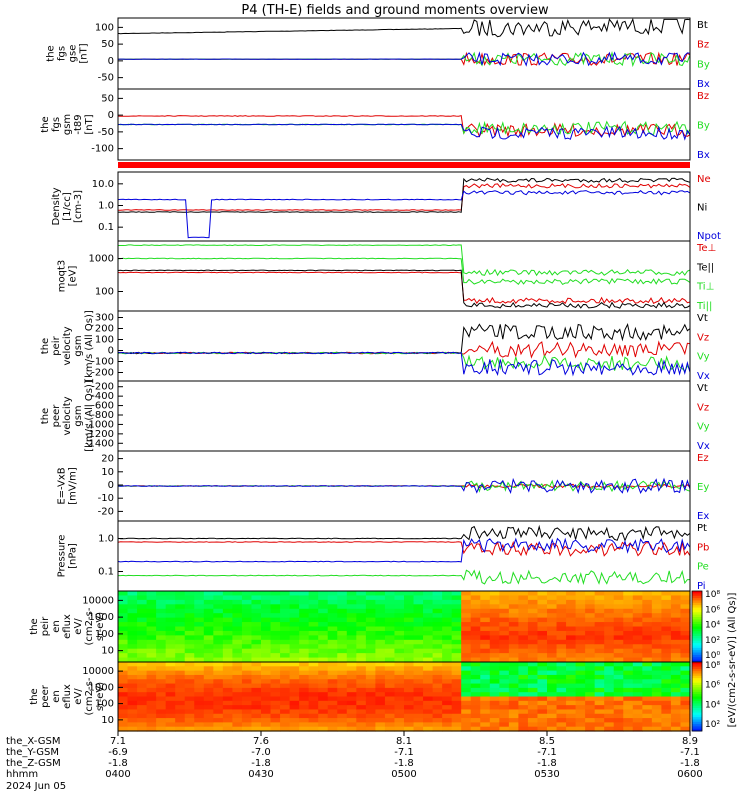 This screenshot has width=750, height=800. Describe the element at coordinates (702, 25) in the screenshot. I see `legend-label: Bt` at that location.